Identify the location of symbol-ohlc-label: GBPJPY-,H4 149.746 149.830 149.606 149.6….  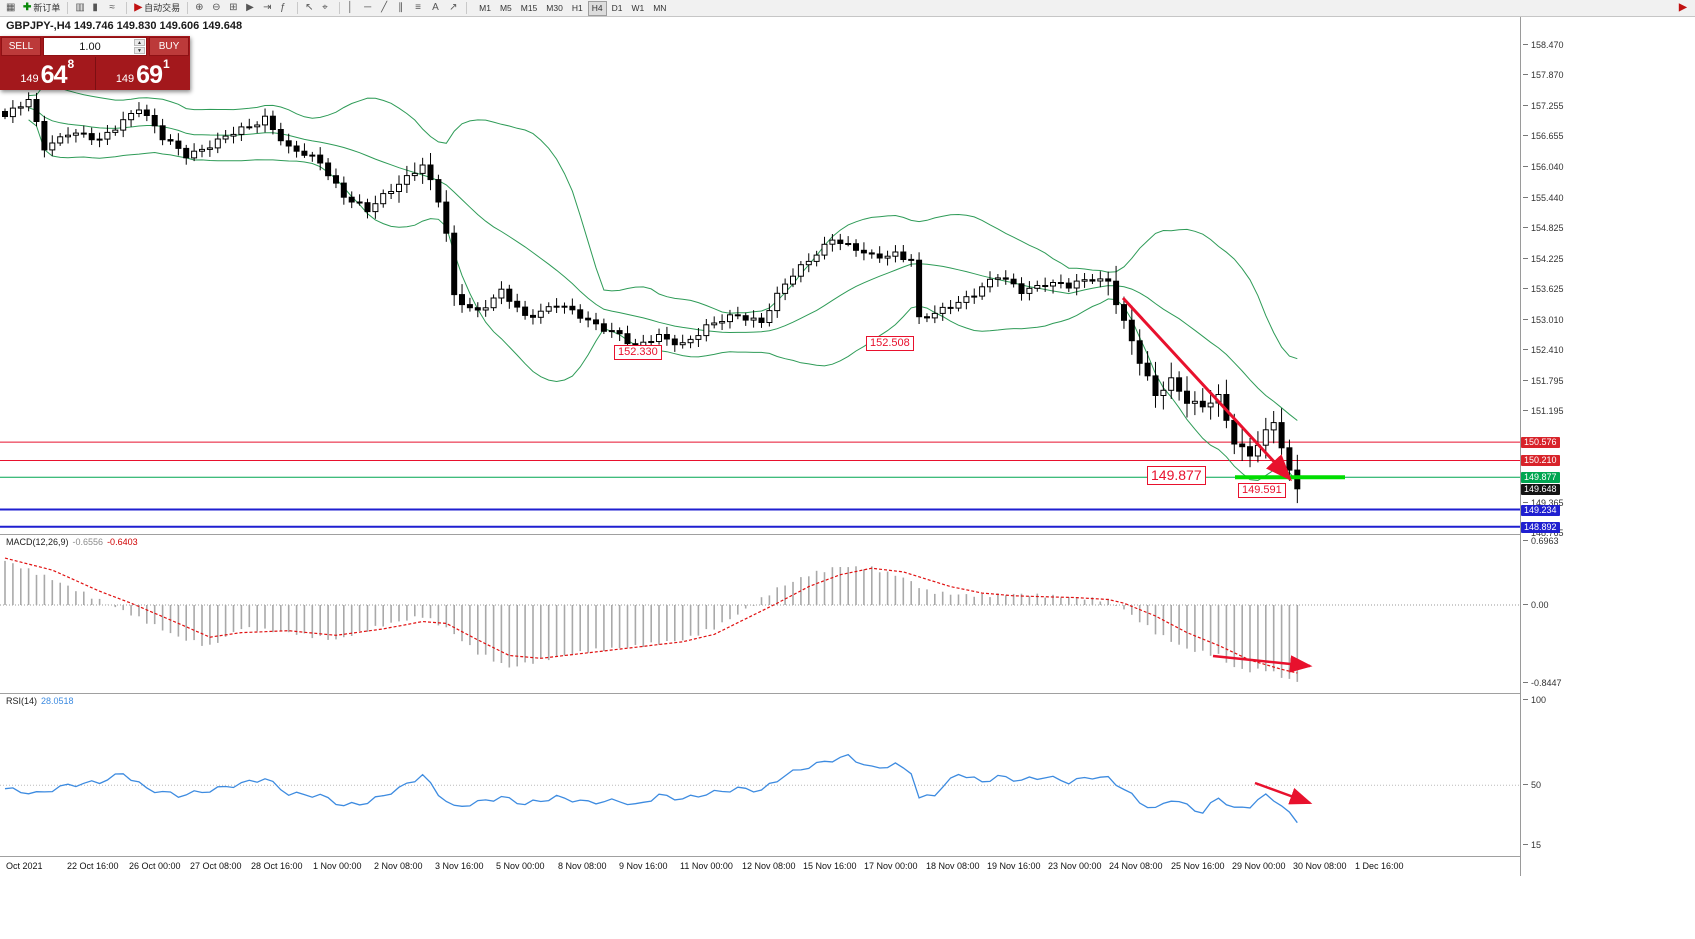
(124, 26).